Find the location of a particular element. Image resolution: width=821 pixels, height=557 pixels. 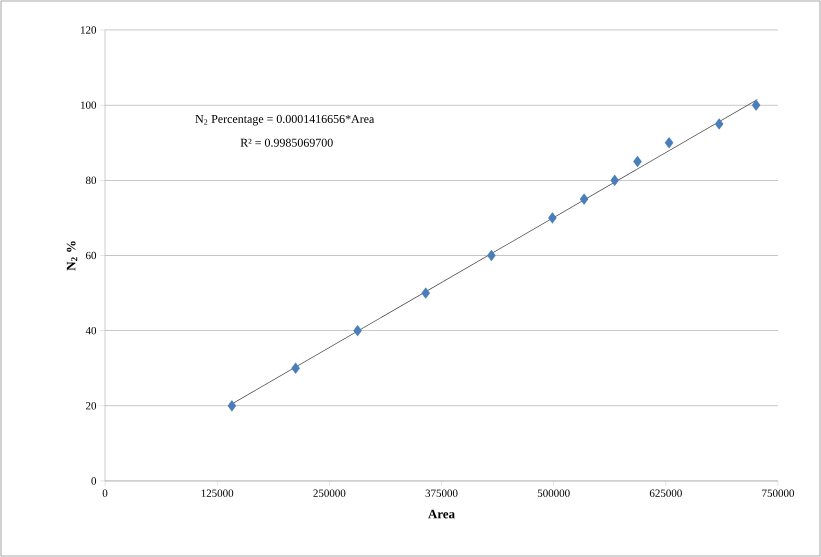

y-tick-label: 120 is located at coordinates (88, 30).